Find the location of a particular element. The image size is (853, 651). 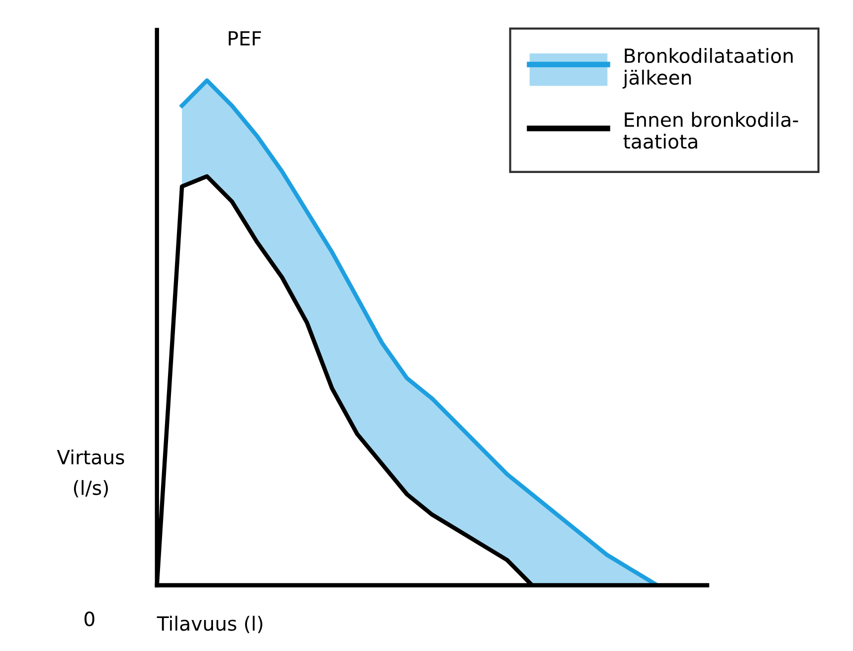

legend-label: Bronkodilataation jälkeen is located at coordinates (707, 68).